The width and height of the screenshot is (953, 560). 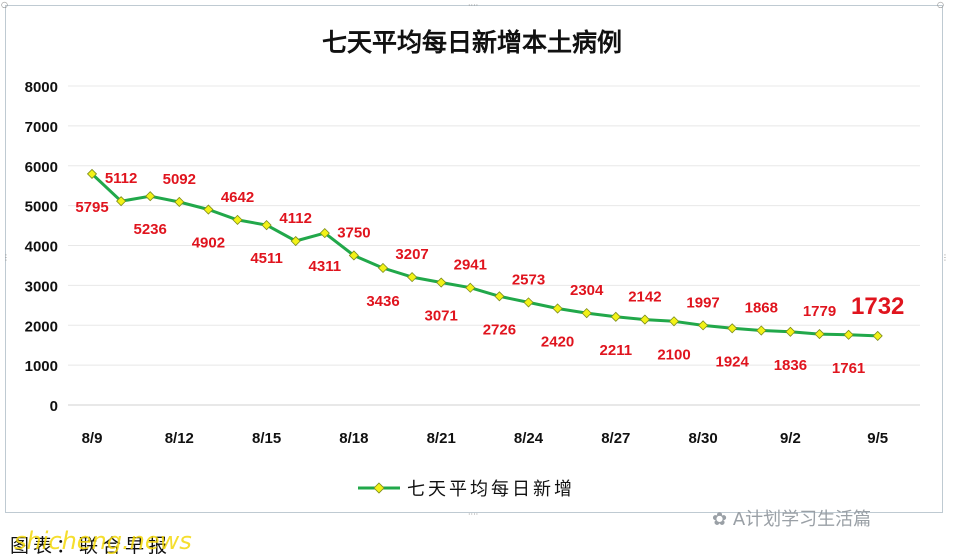 I want to click on chart-title: 七天平均每日新增本土病例, so click(x=472, y=42).